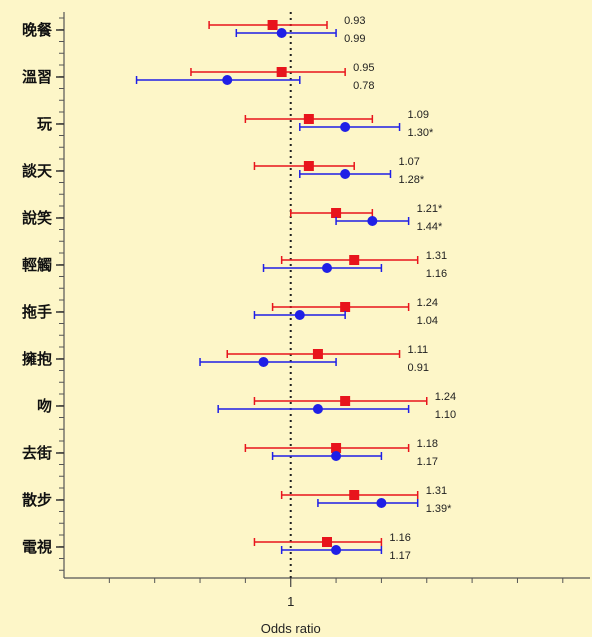 Image resolution: width=592 pixels, height=637 pixels. I want to click on row-1: 溫習 0.95 0.78, so click(198, 77).